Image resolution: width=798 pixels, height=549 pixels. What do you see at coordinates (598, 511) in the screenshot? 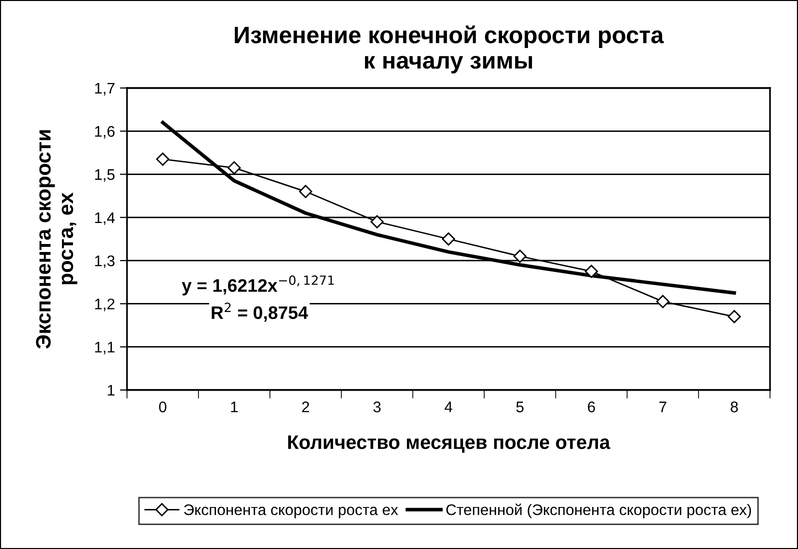
I see `legend-label: Степенной (Экспонента скорости роста ex)` at bounding box center [598, 511].